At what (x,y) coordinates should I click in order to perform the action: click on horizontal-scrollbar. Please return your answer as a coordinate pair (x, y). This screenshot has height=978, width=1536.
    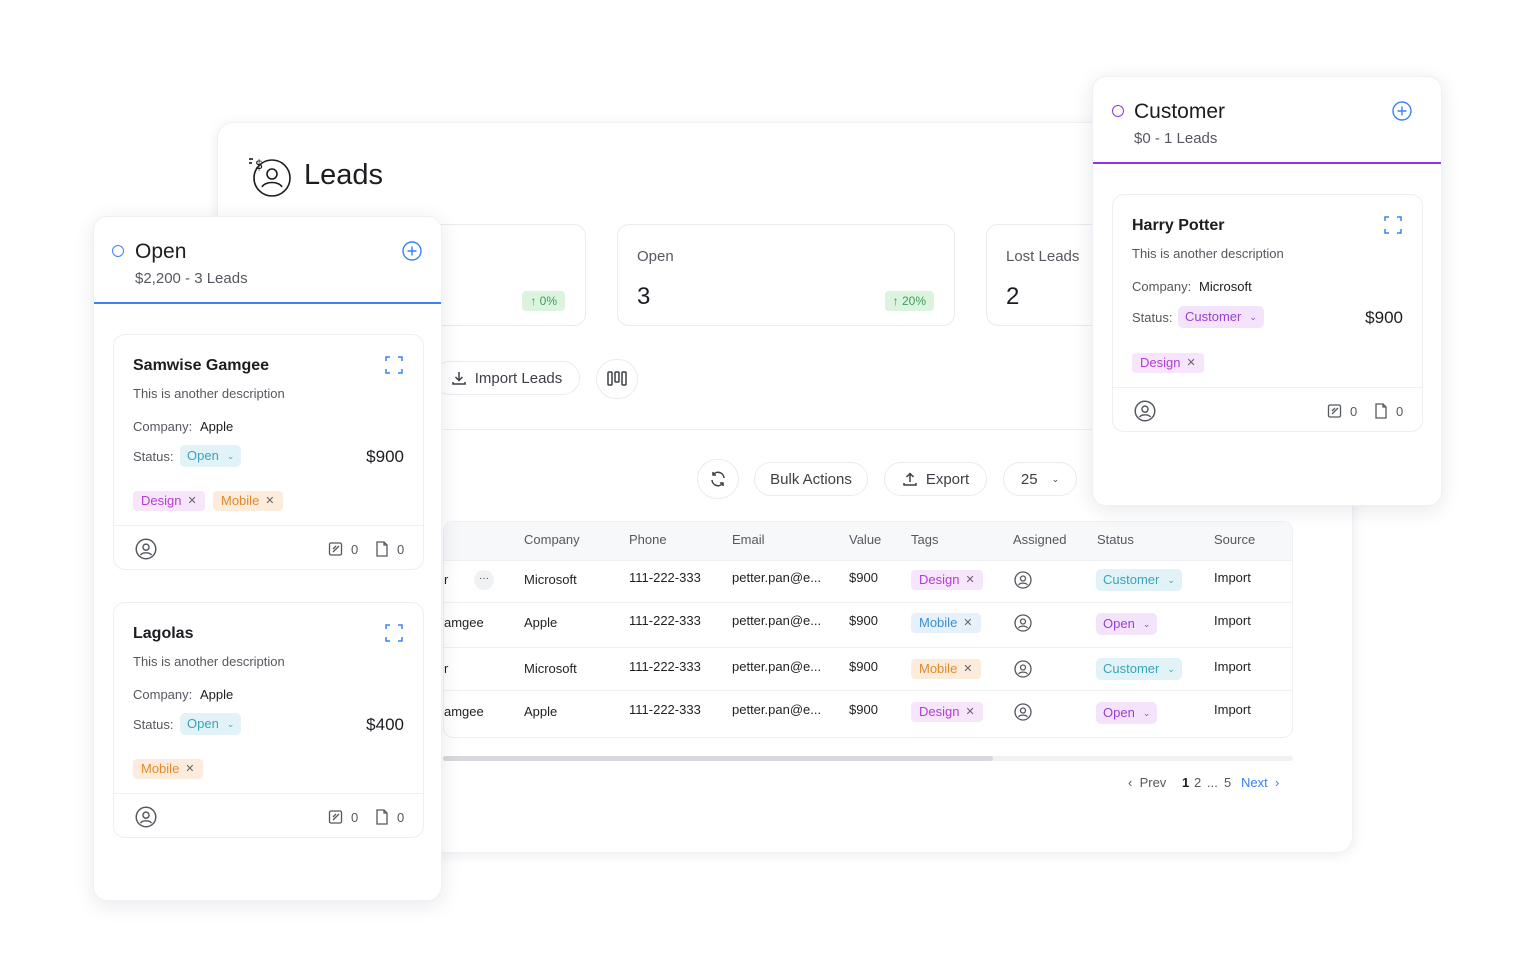
    Looking at the image, I should click on (868, 758).